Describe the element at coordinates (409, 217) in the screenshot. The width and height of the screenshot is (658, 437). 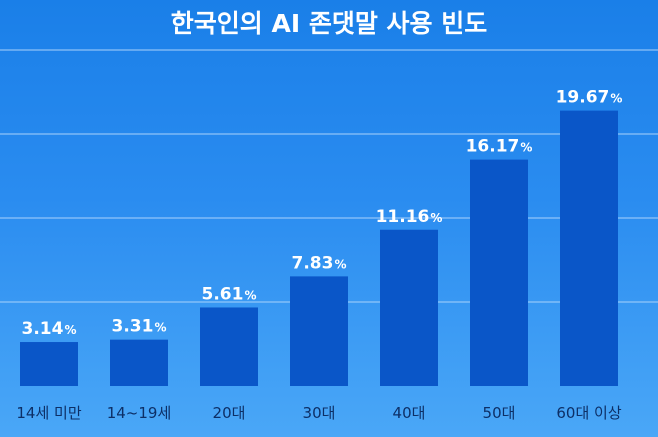
I see `value-label-4: 11.16%` at that location.